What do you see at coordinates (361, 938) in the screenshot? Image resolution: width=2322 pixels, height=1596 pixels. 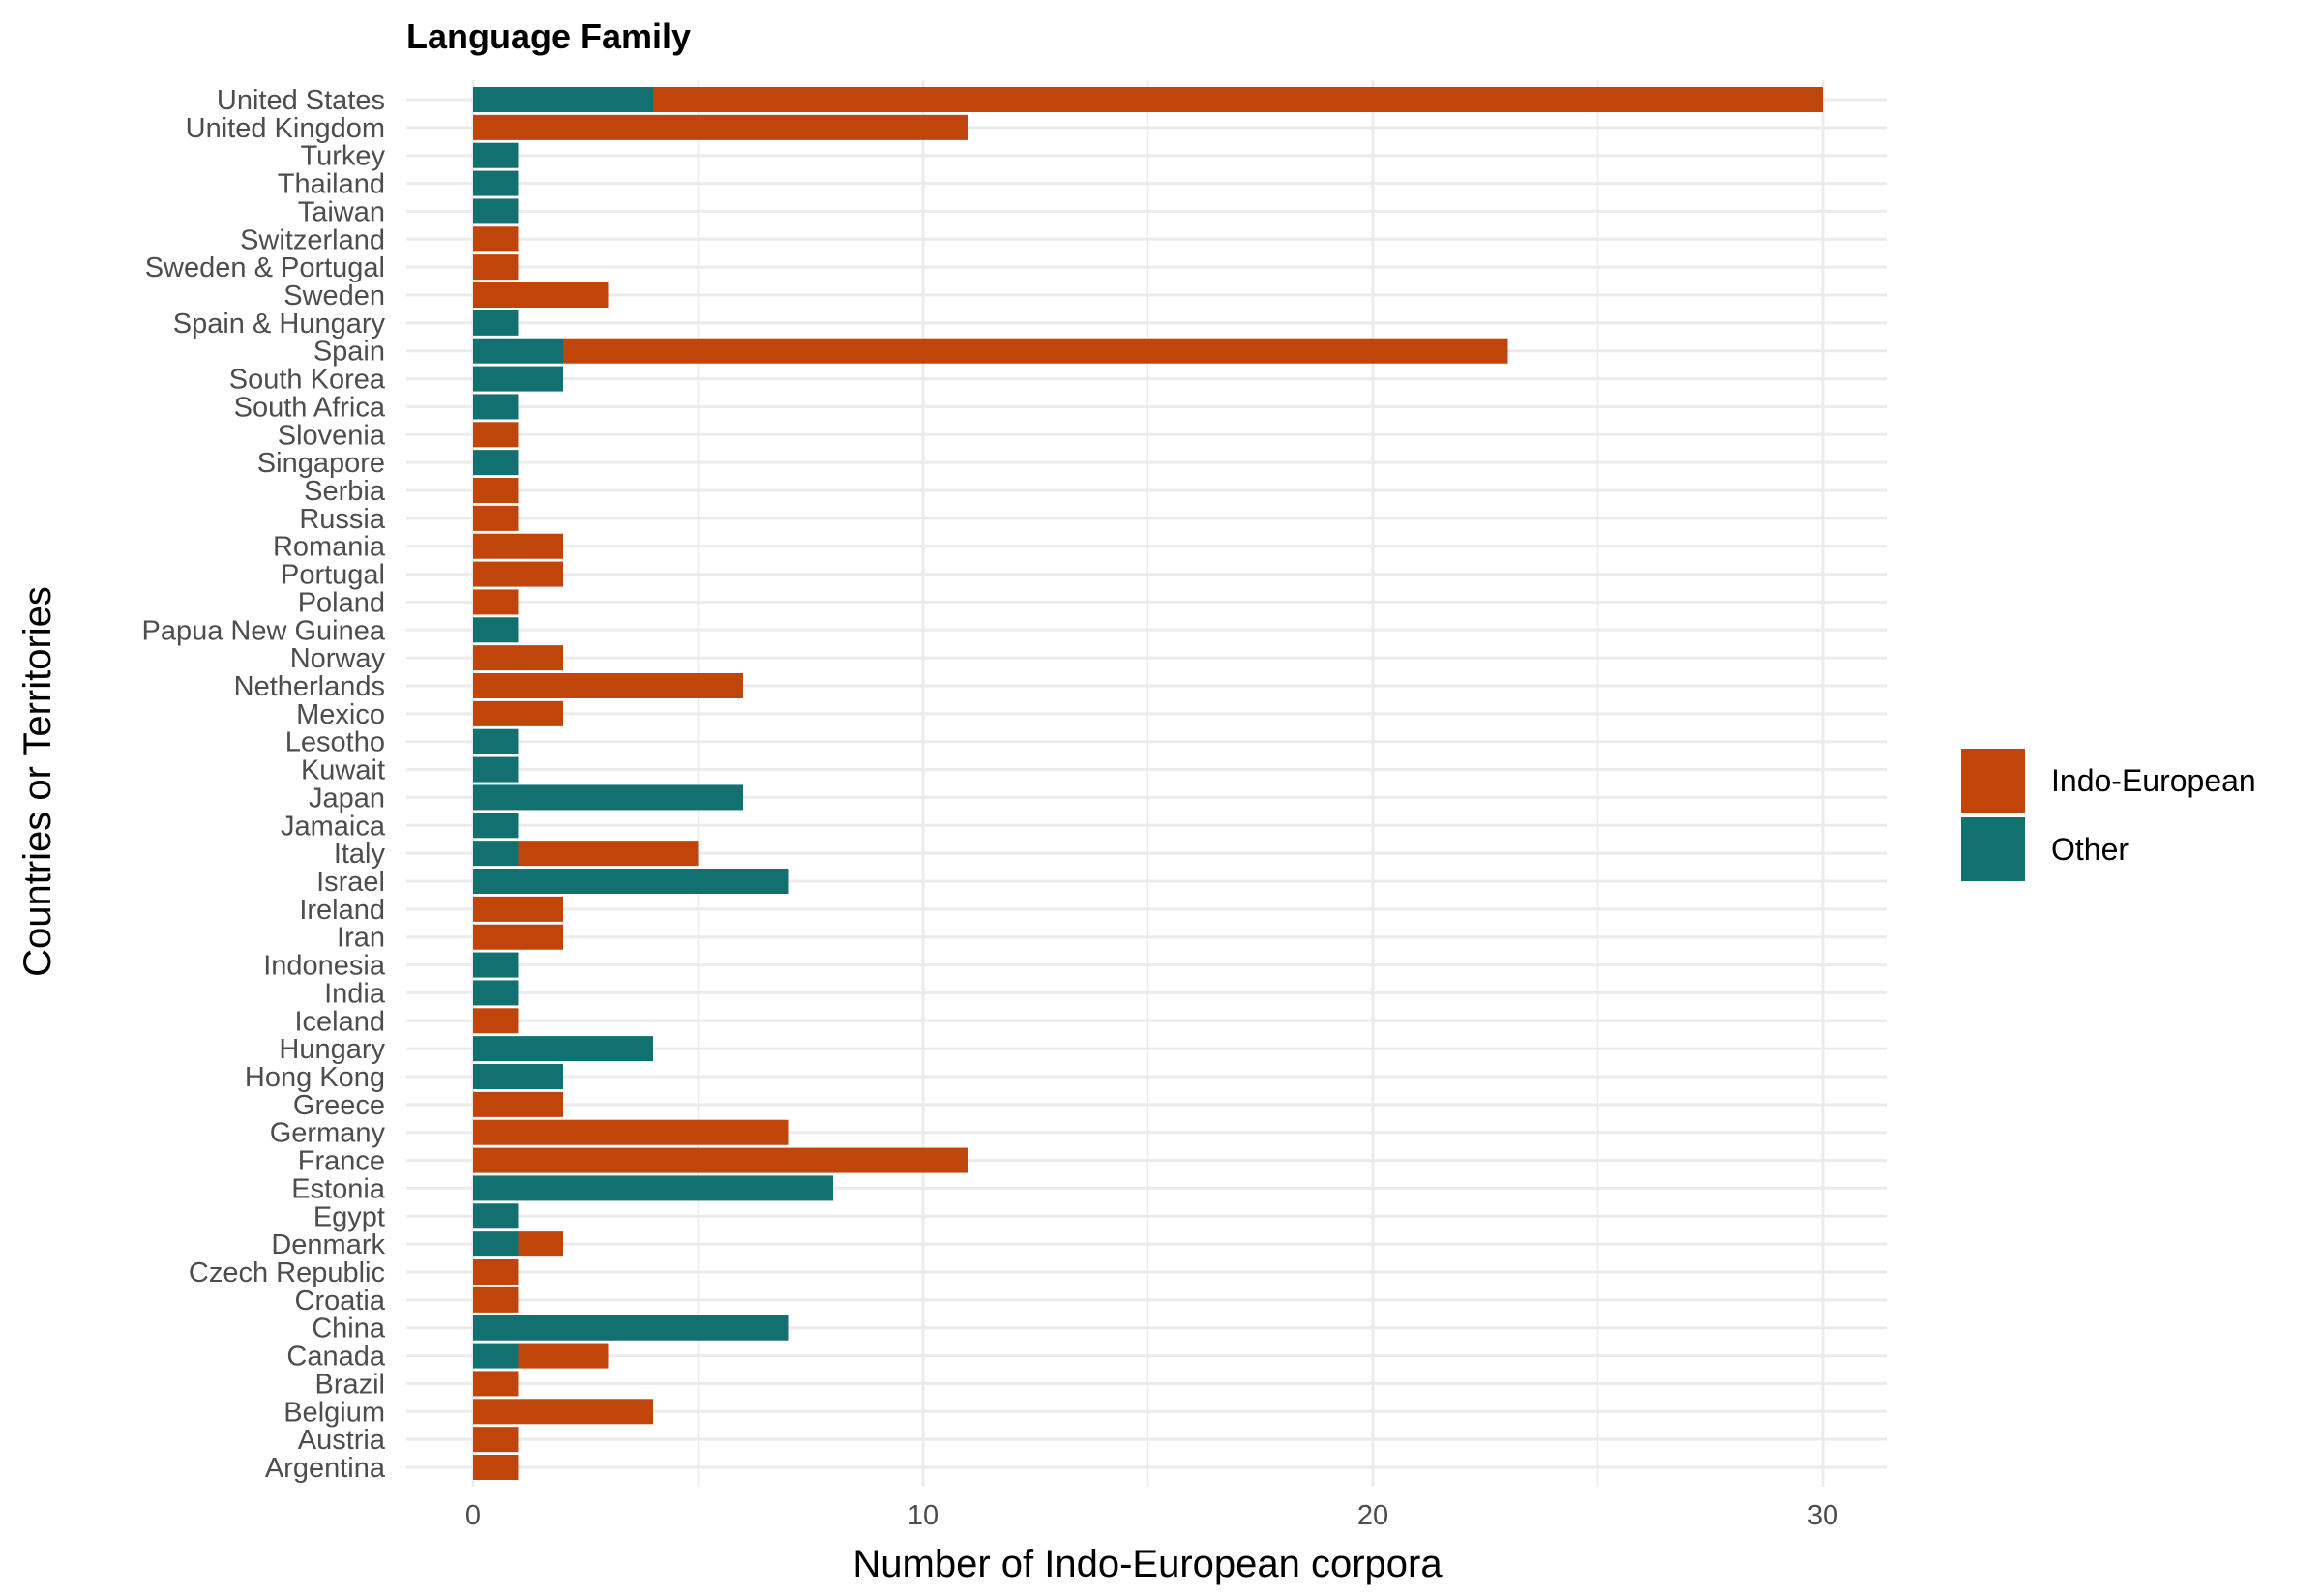 I see `y-tick-label: Iran` at bounding box center [361, 938].